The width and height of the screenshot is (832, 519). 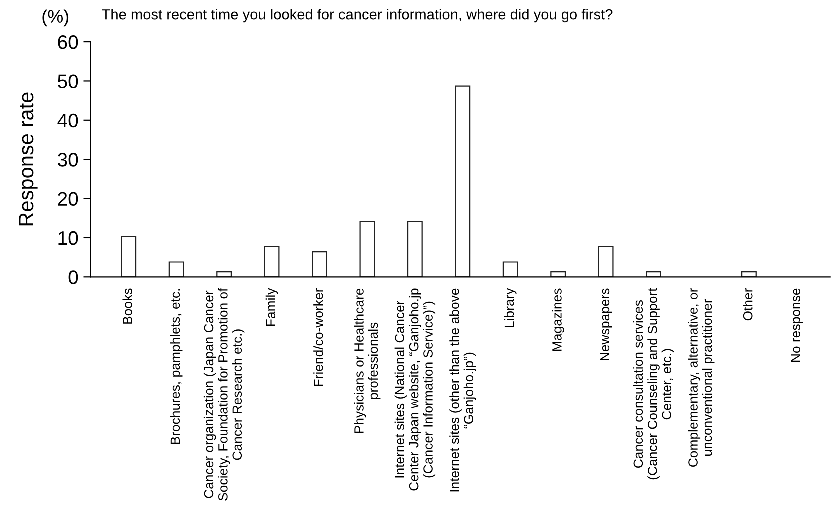 What do you see at coordinates (510, 308) in the screenshot?
I see `x-tick-label: Library` at bounding box center [510, 308].